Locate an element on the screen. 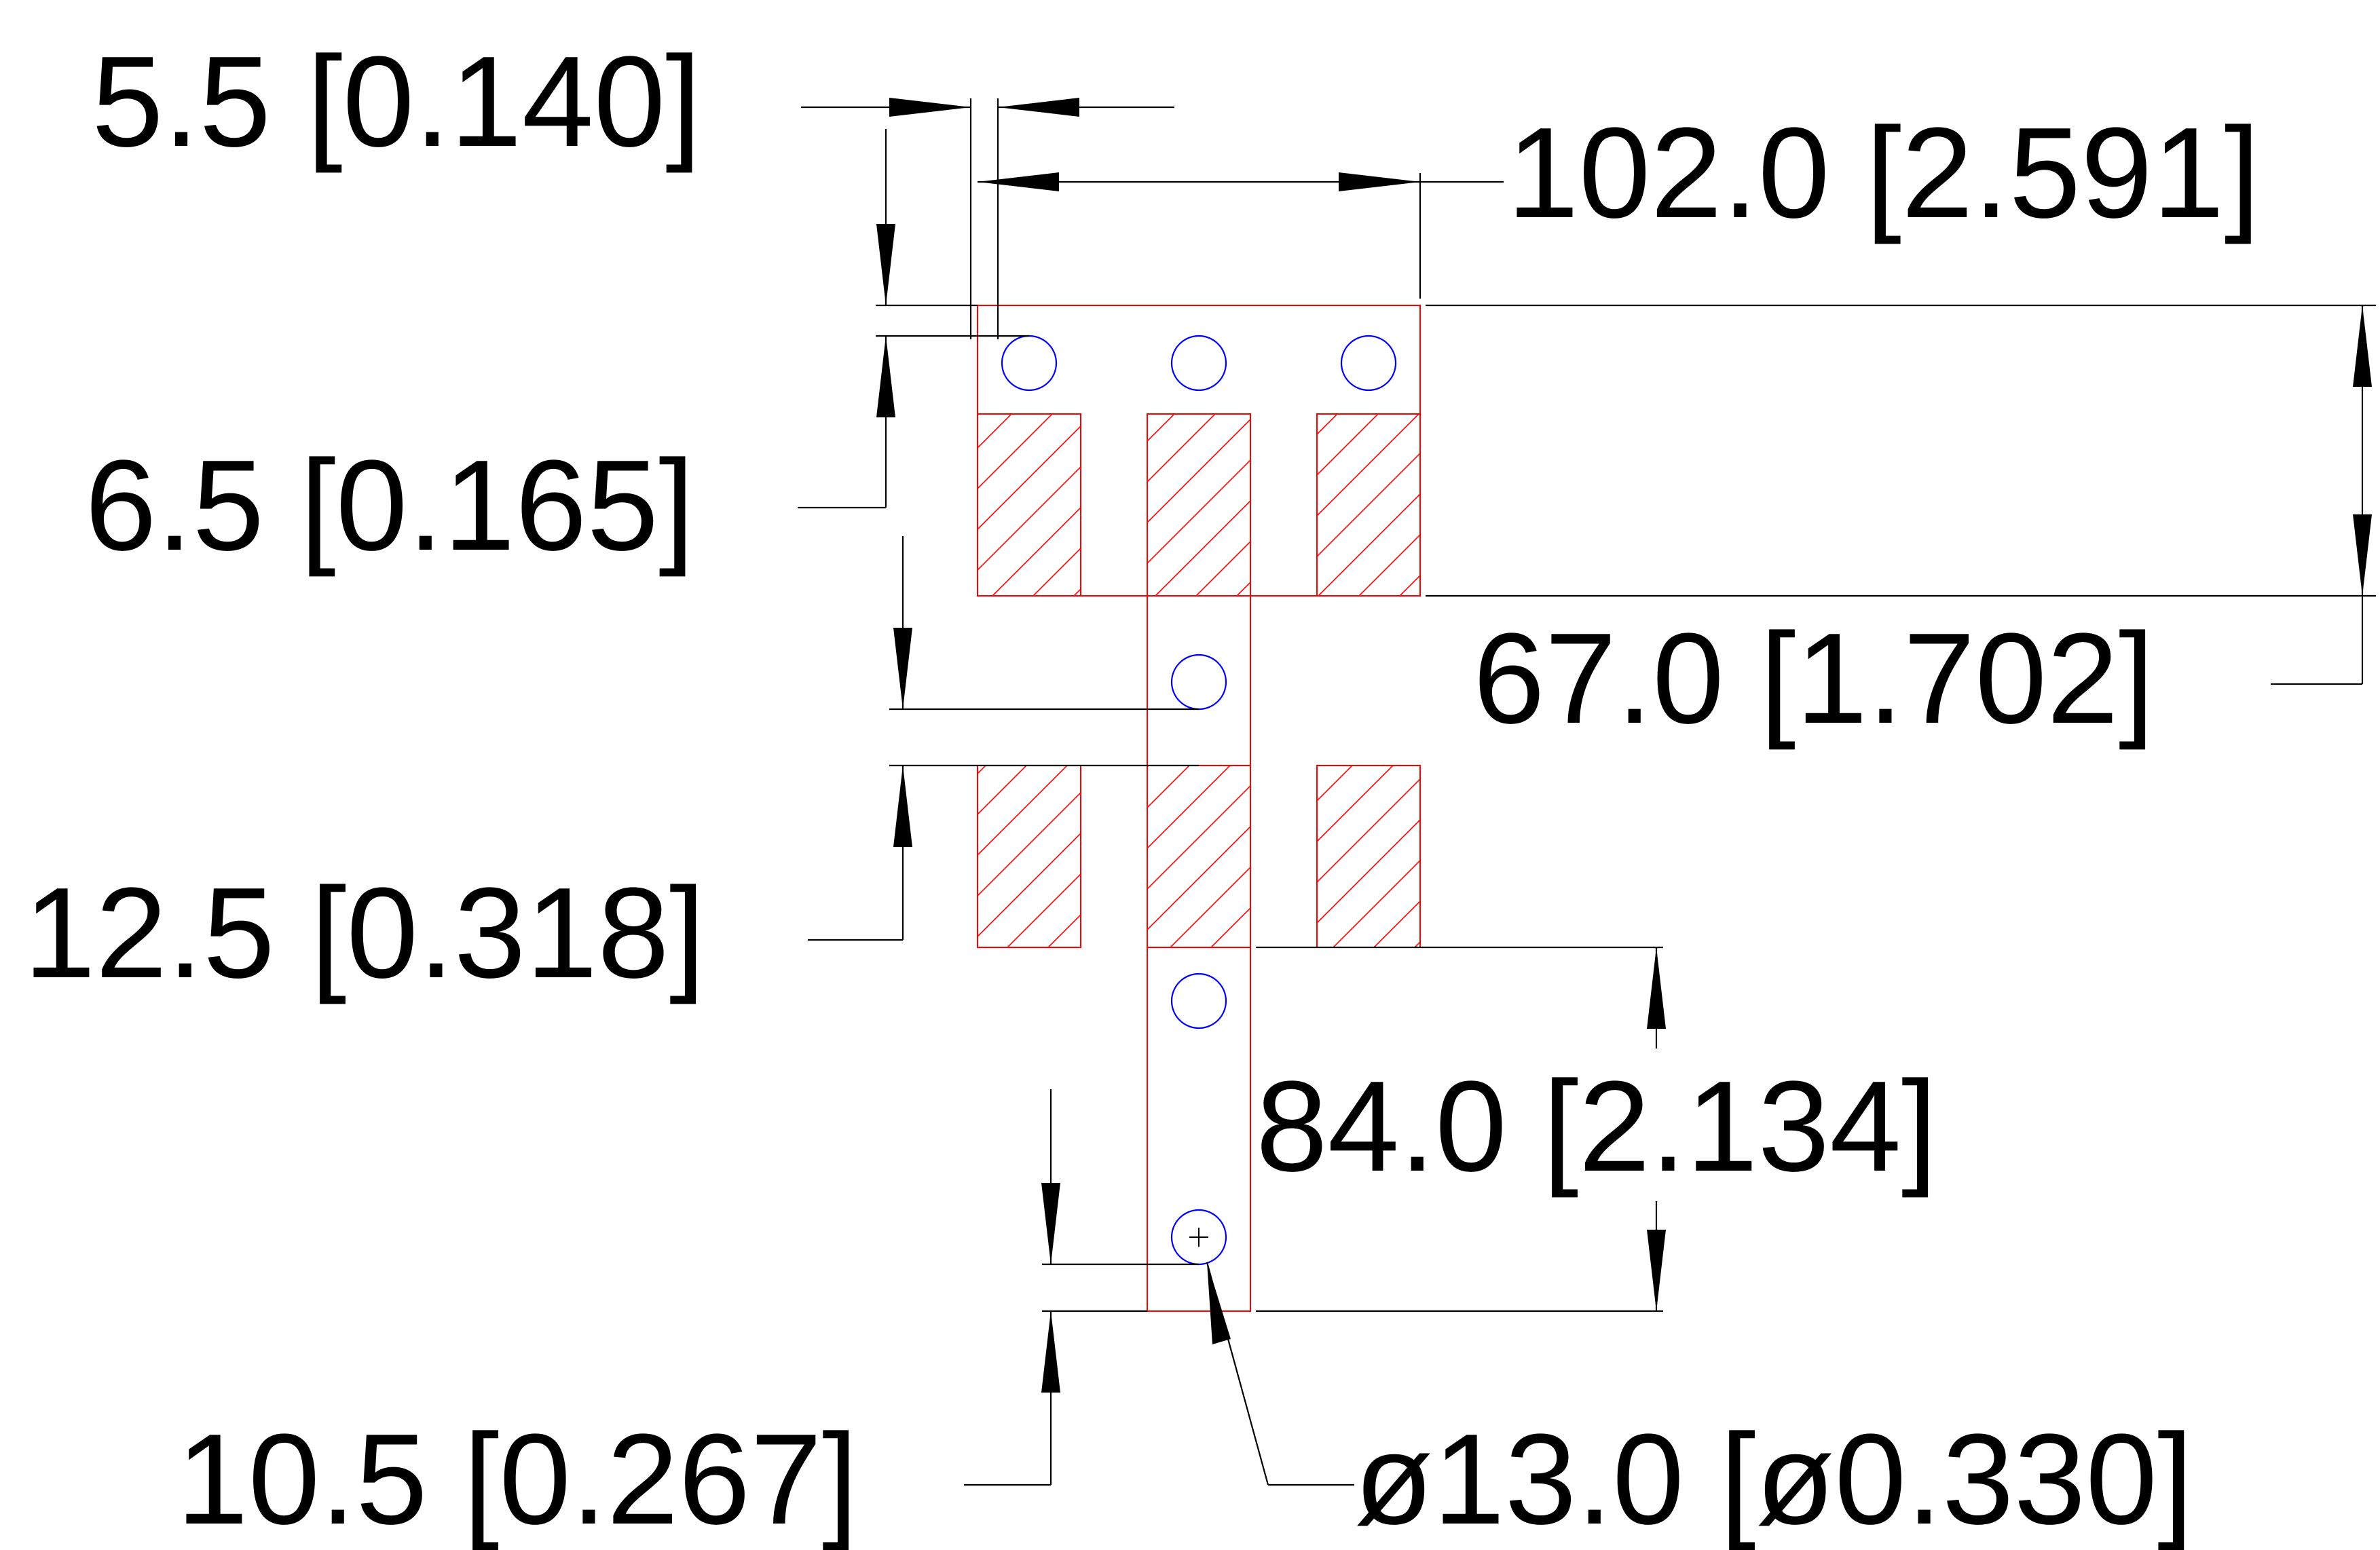 This screenshot has width=2380, height=1550. dim-label-hole-offset-y: 6.5 [0.165] is located at coordinates (389, 506).